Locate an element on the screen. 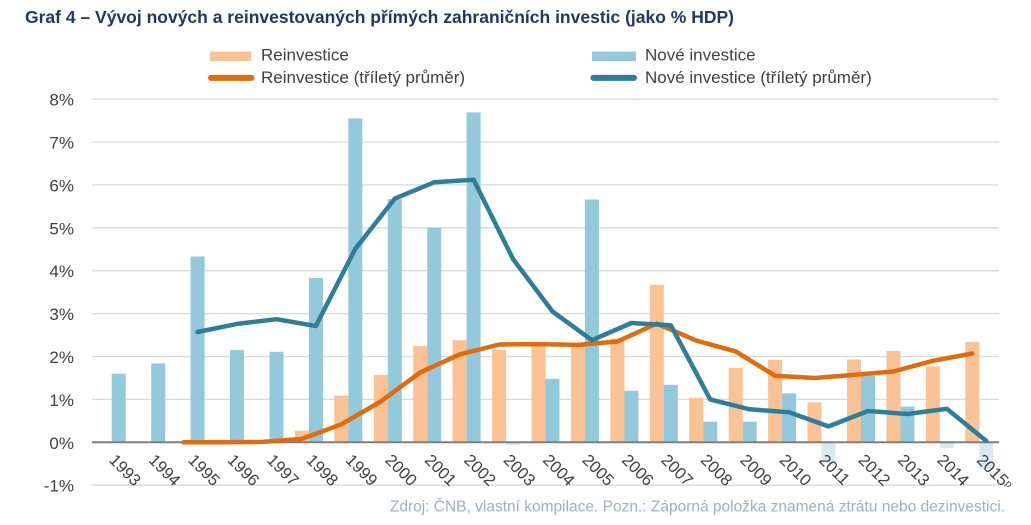 This screenshot has height=525, width=1031. svg-text: 3% is located at coordinates (61, 314).